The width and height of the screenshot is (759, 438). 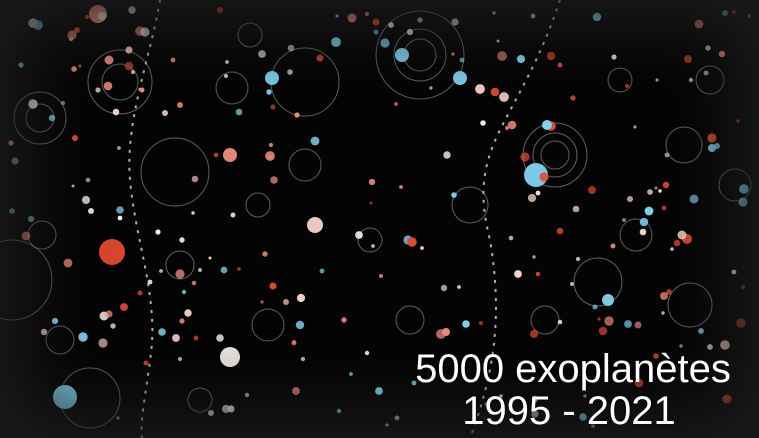 What do you see at coordinates (515, 219) in the screenshot?
I see `dashed-boundary-right` at bounding box center [515, 219].